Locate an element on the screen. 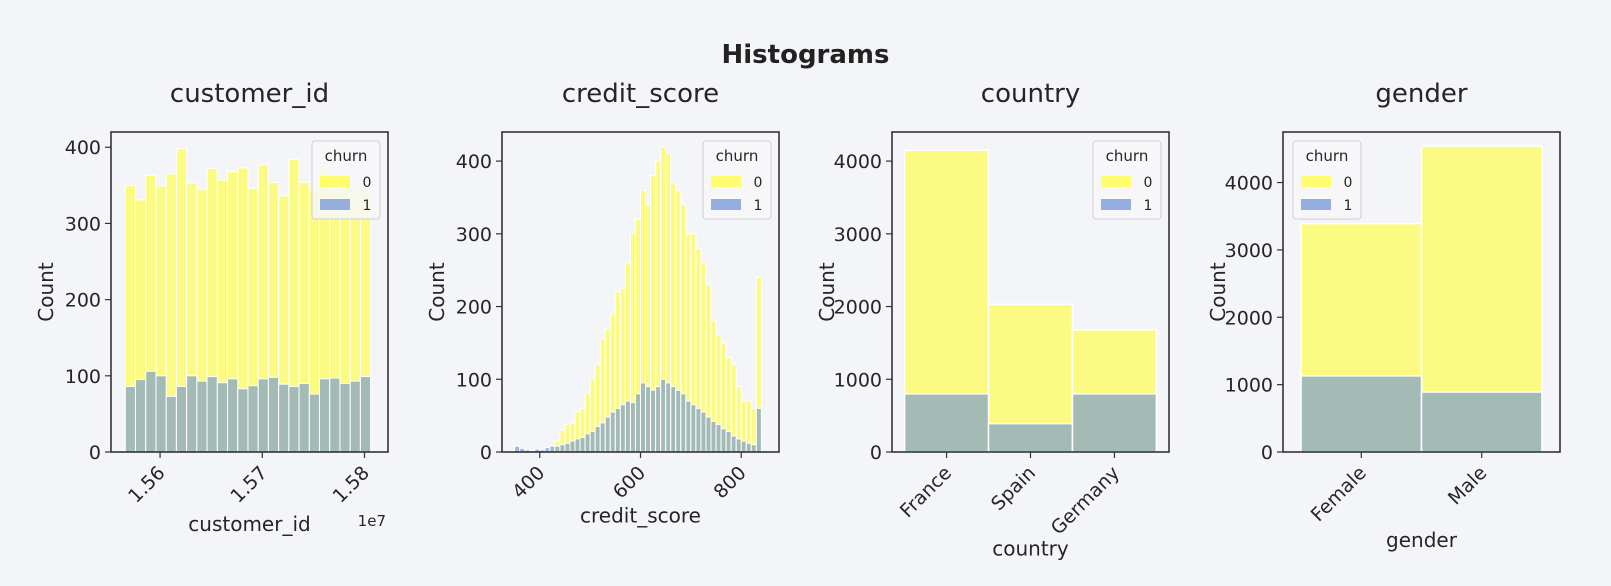 Image resolution: width=1611 pixels, height=586 pixels. chart-title: customer_id is located at coordinates (249, 94).